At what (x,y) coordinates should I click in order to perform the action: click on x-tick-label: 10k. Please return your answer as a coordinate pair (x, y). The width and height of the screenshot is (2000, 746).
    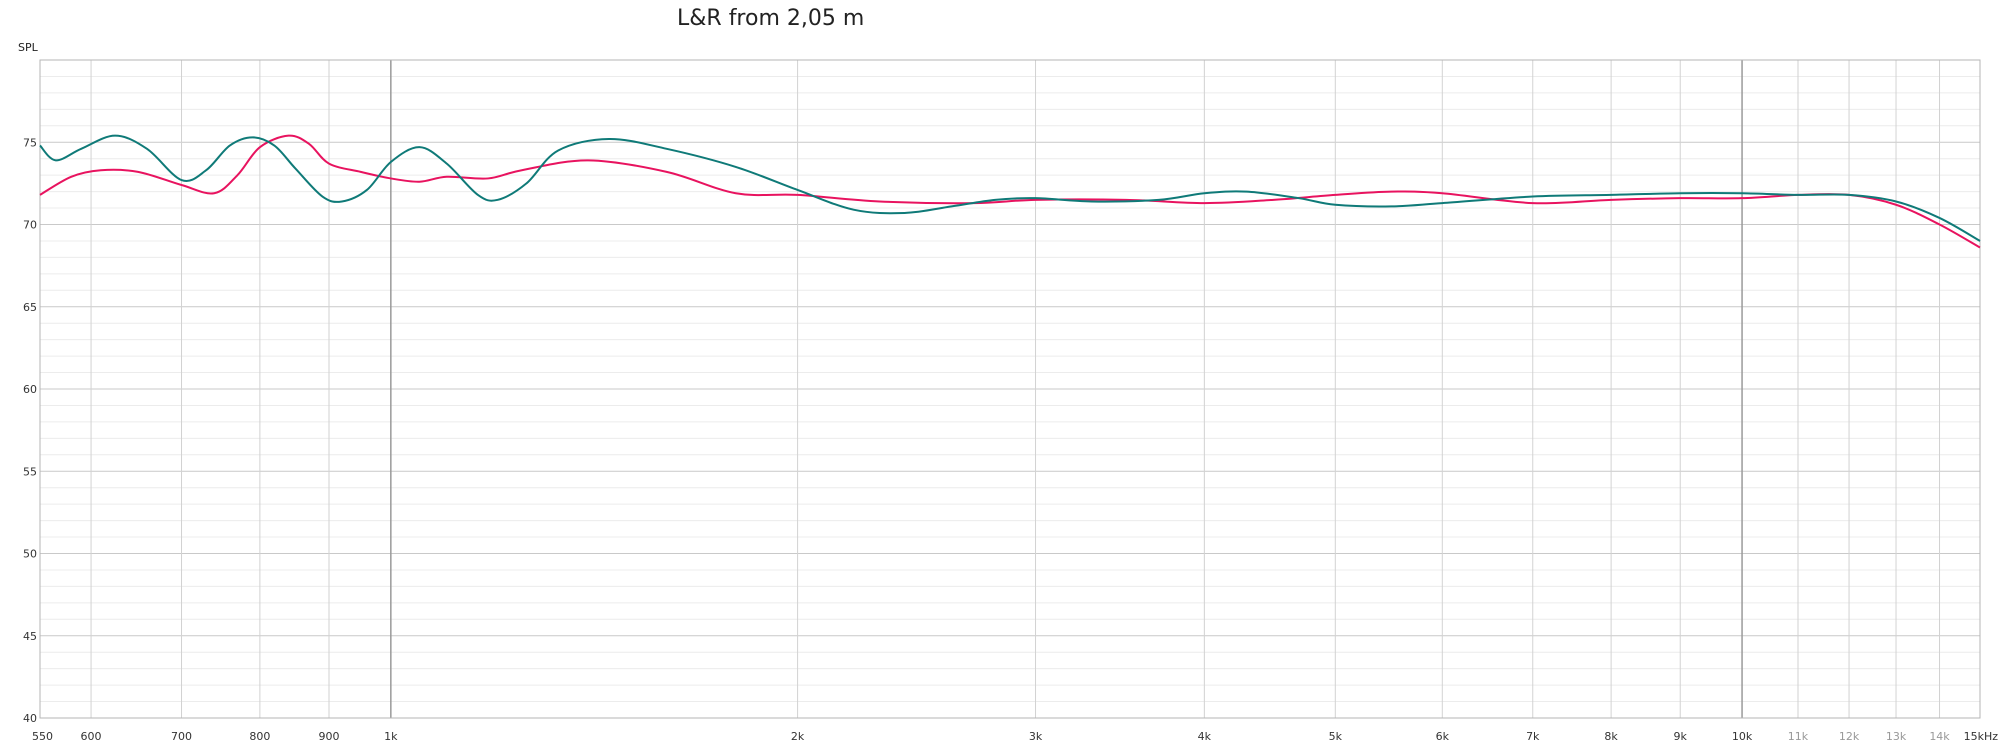
    Looking at the image, I should click on (1742, 736).